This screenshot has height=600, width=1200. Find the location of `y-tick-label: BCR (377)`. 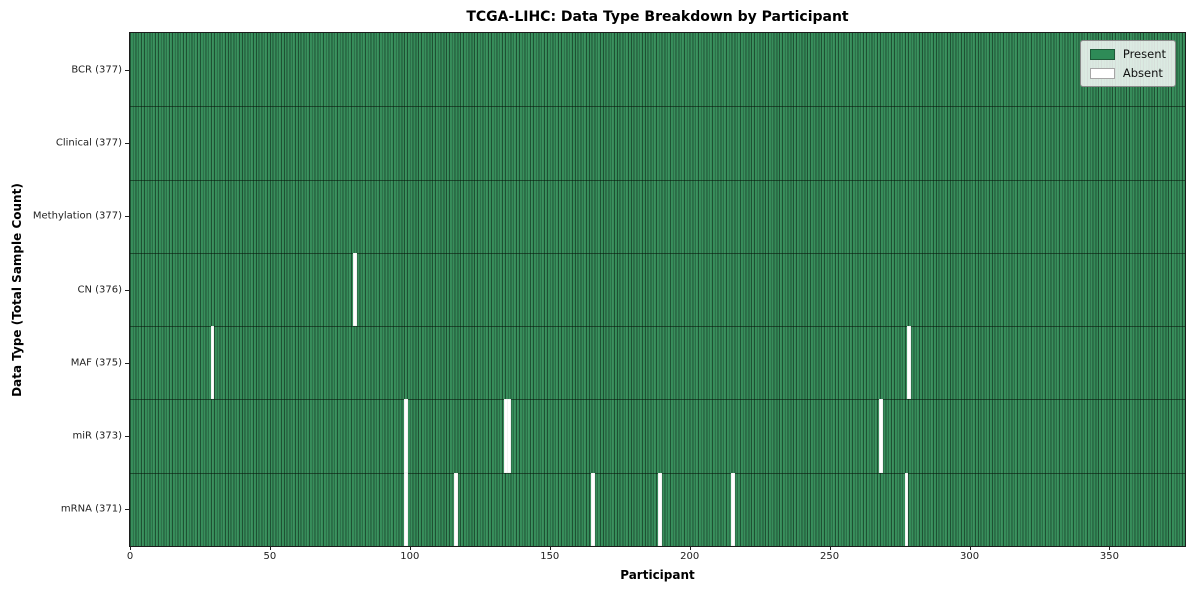

y-tick-label: BCR (377) is located at coordinates (96, 70).